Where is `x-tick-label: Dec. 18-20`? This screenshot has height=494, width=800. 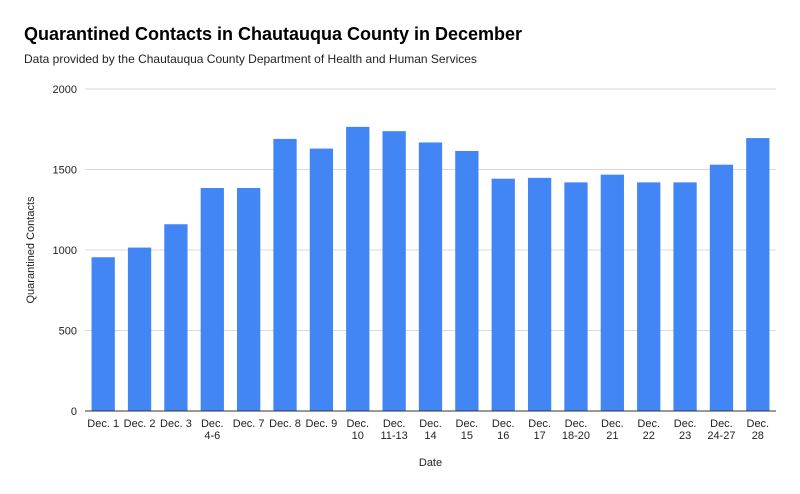 x-tick-label: Dec. 18-20 is located at coordinates (576, 430).